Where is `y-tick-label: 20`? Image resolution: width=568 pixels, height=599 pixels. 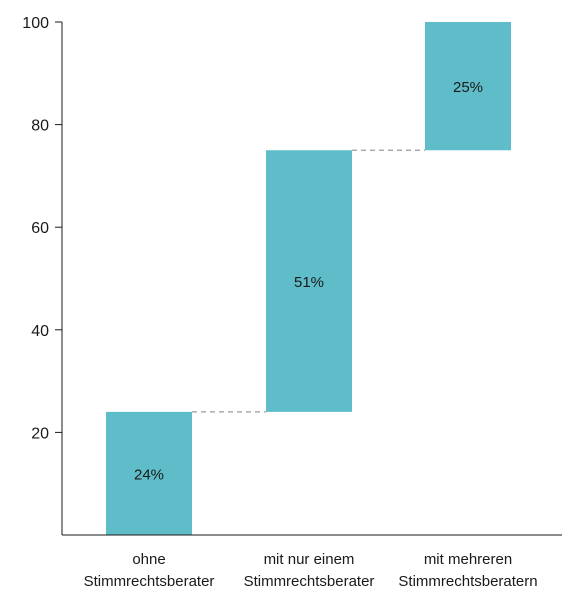 y-tick-label: 20 is located at coordinates (40, 433).